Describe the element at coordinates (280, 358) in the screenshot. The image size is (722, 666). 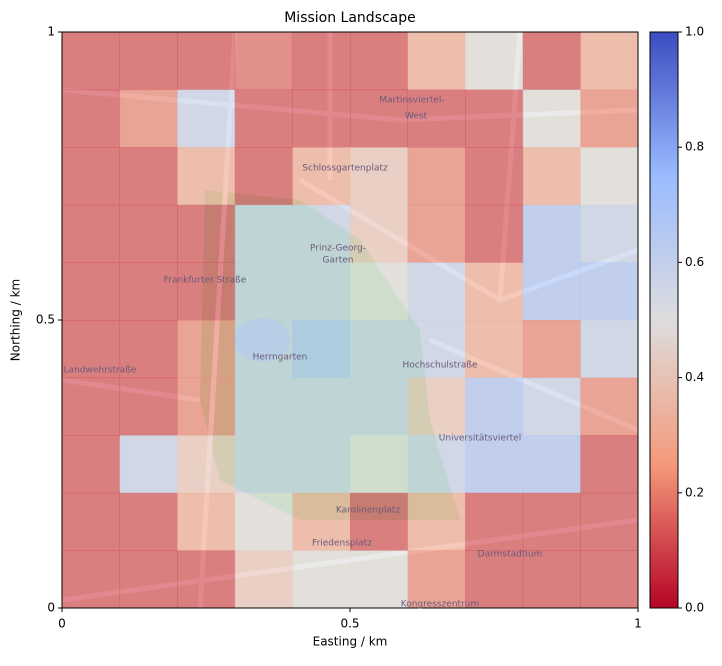
I see `map-label: Herrngarten` at that location.